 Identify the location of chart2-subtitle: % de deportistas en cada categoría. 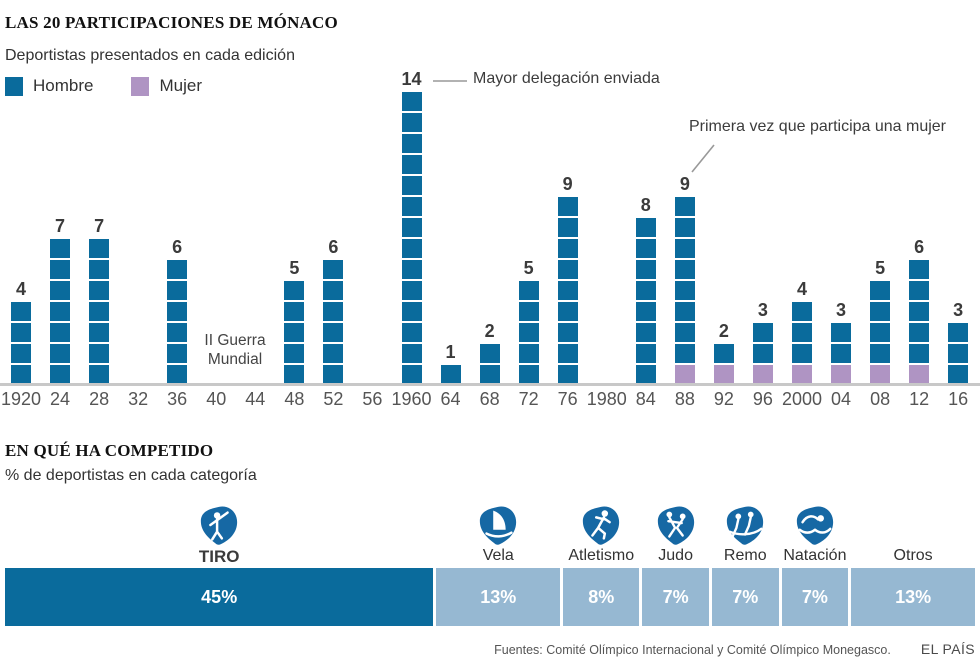
(131, 475).